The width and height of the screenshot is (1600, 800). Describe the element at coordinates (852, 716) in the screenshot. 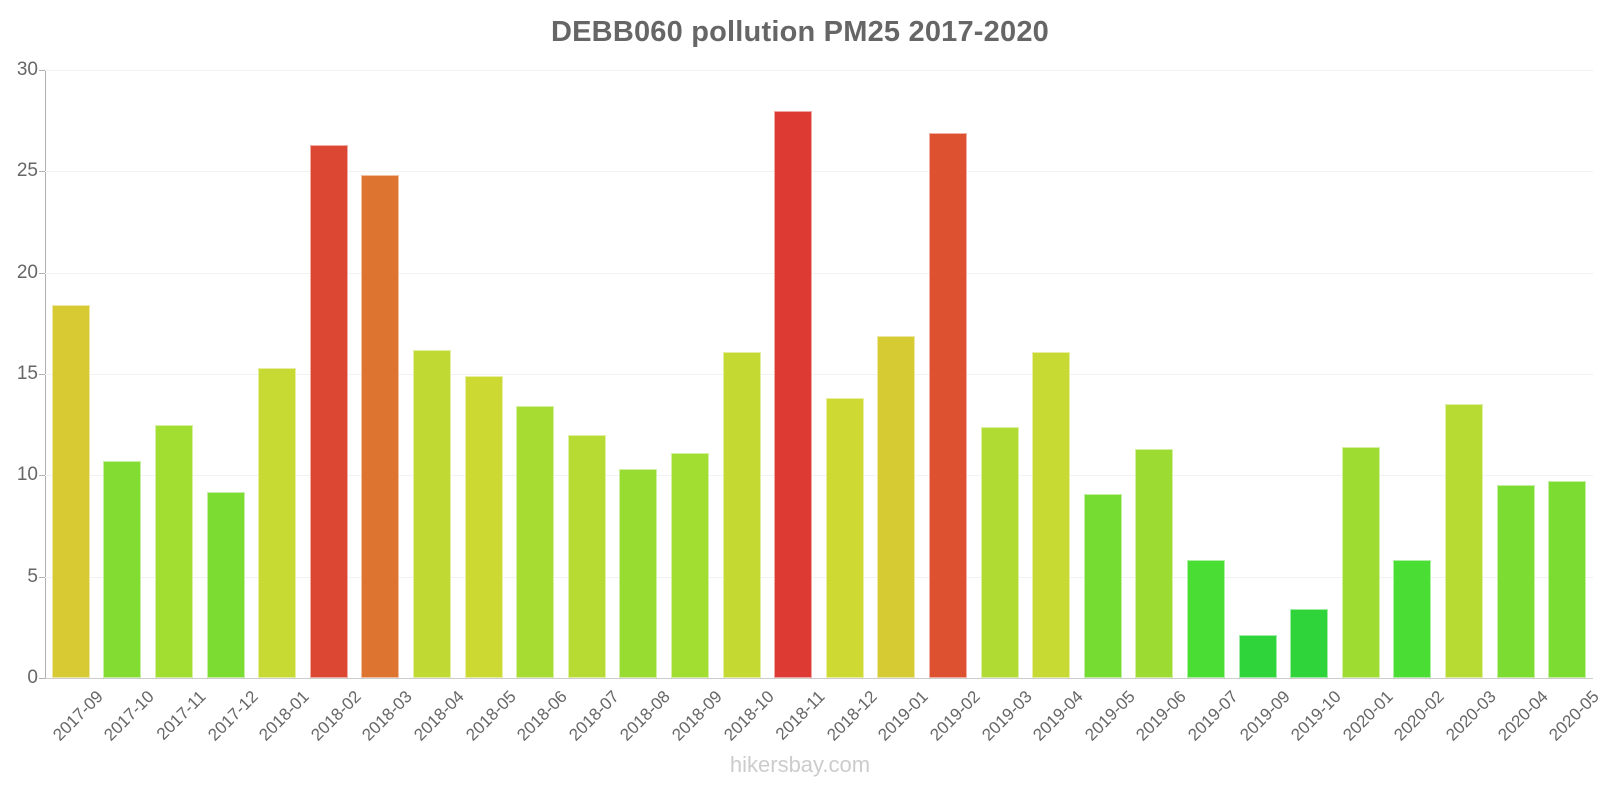

I see `x-axis-label: 2018-12` at that location.